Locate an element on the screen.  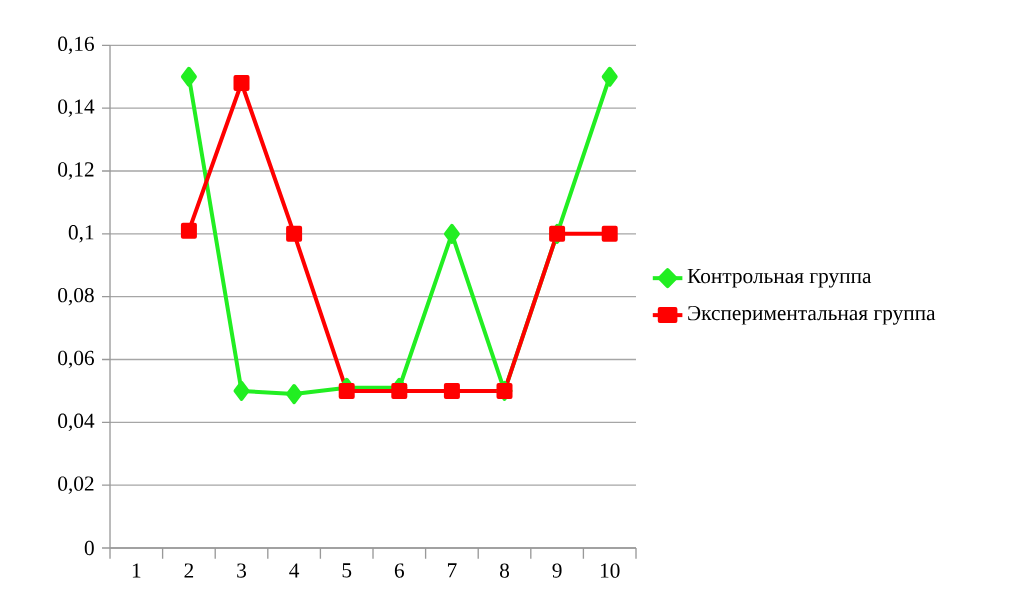
y-tick-label: 0,12 is located at coordinates (76, 171).